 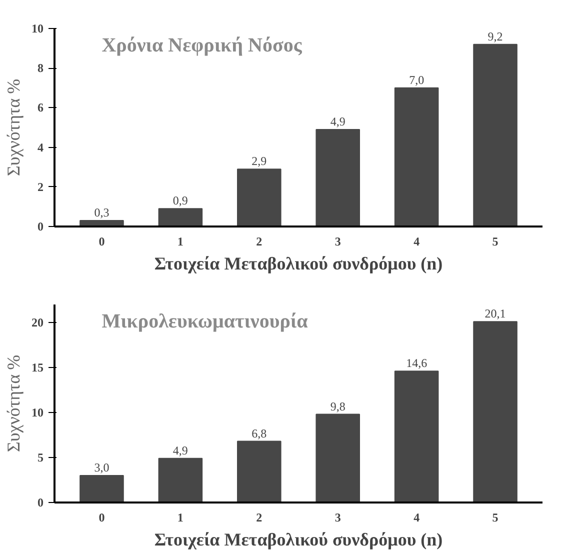 What do you see at coordinates (38, 323) in the screenshot?
I see `y-tick-label: 20` at bounding box center [38, 323].